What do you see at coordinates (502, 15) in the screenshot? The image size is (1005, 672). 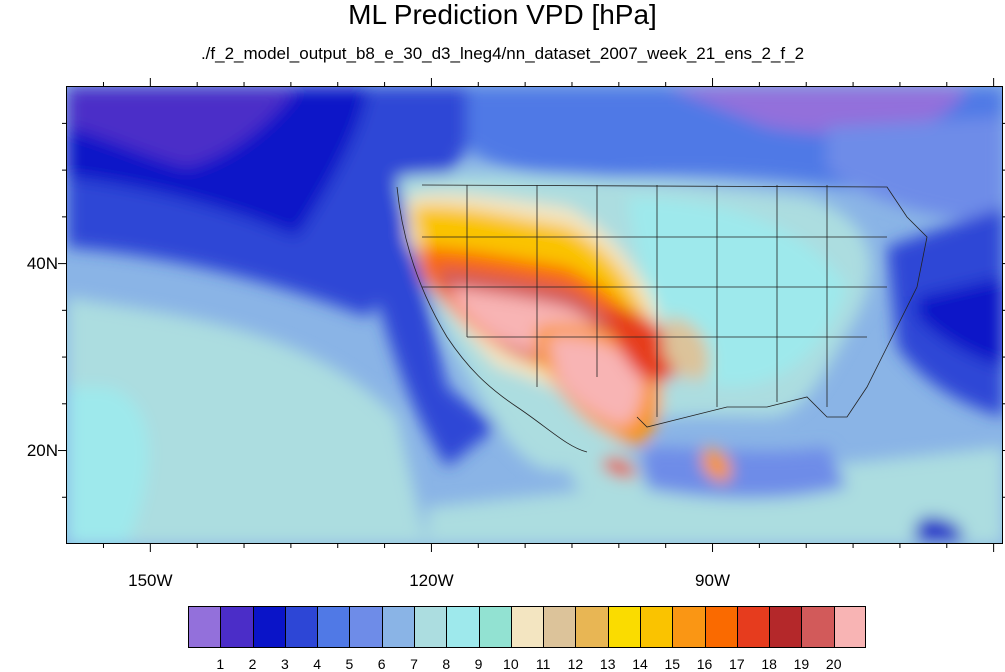 I see `map-title: ML Prediction VPD [hPa]` at bounding box center [502, 15].